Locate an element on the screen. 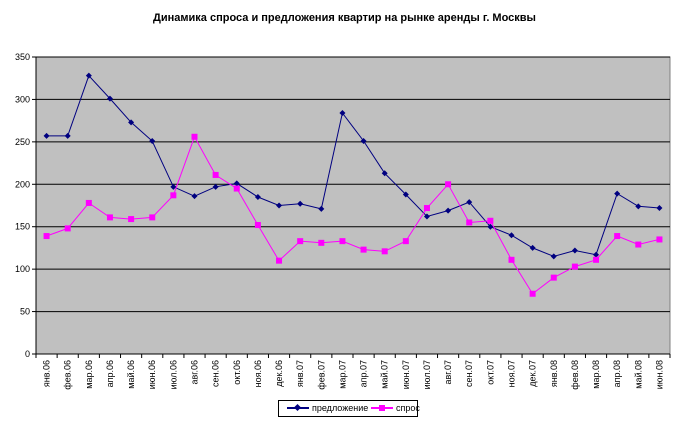 The width and height of the screenshot is (689, 423). x-tick-label: окт.06 is located at coordinates (237, 372).